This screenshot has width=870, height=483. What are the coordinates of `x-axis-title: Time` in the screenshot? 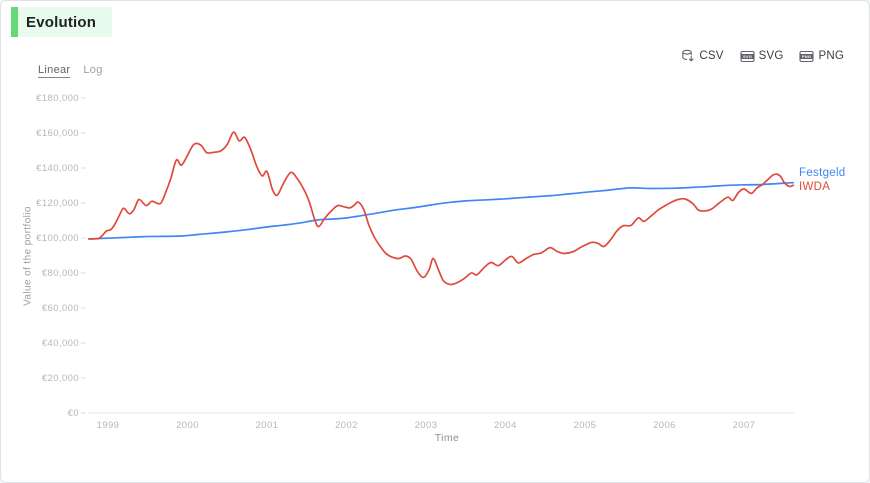 It's located at (447, 438).